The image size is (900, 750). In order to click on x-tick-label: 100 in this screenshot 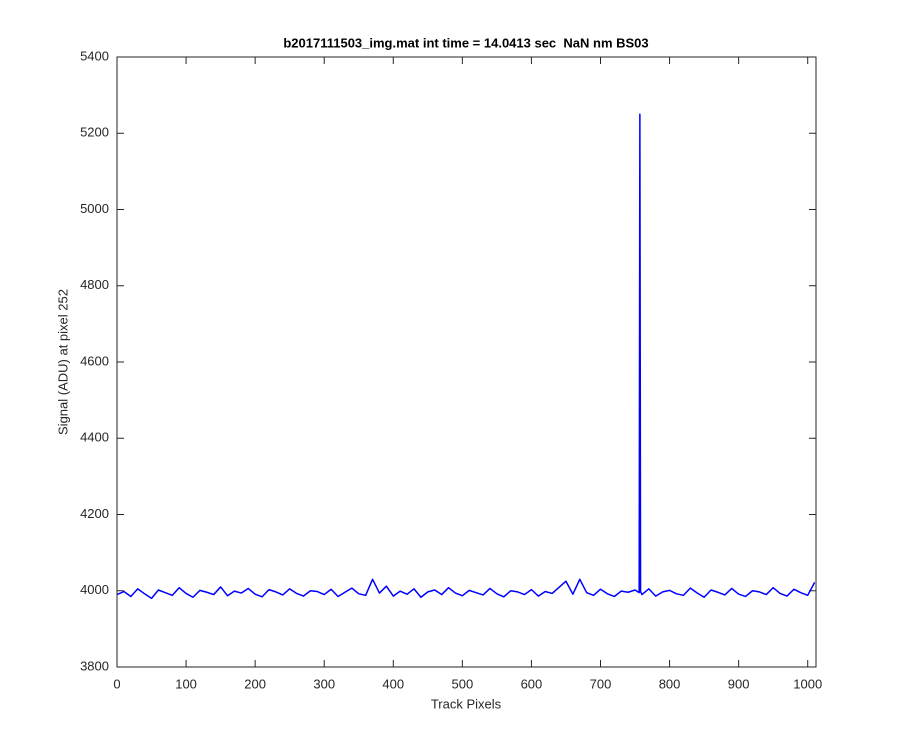, I will do `click(186, 683)`.